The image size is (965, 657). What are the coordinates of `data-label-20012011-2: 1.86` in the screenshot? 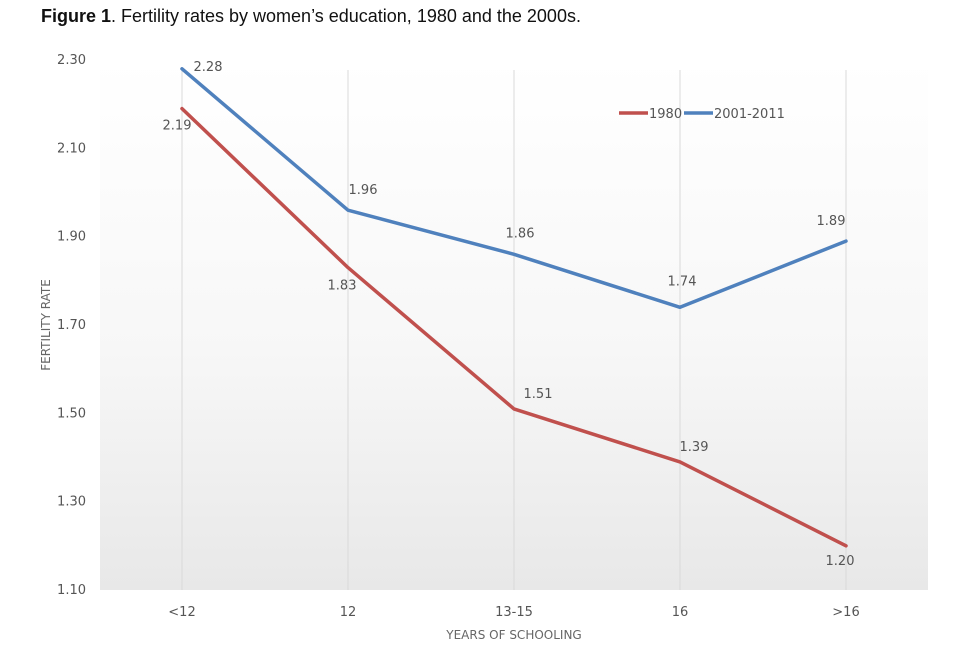 It's located at (520, 233).